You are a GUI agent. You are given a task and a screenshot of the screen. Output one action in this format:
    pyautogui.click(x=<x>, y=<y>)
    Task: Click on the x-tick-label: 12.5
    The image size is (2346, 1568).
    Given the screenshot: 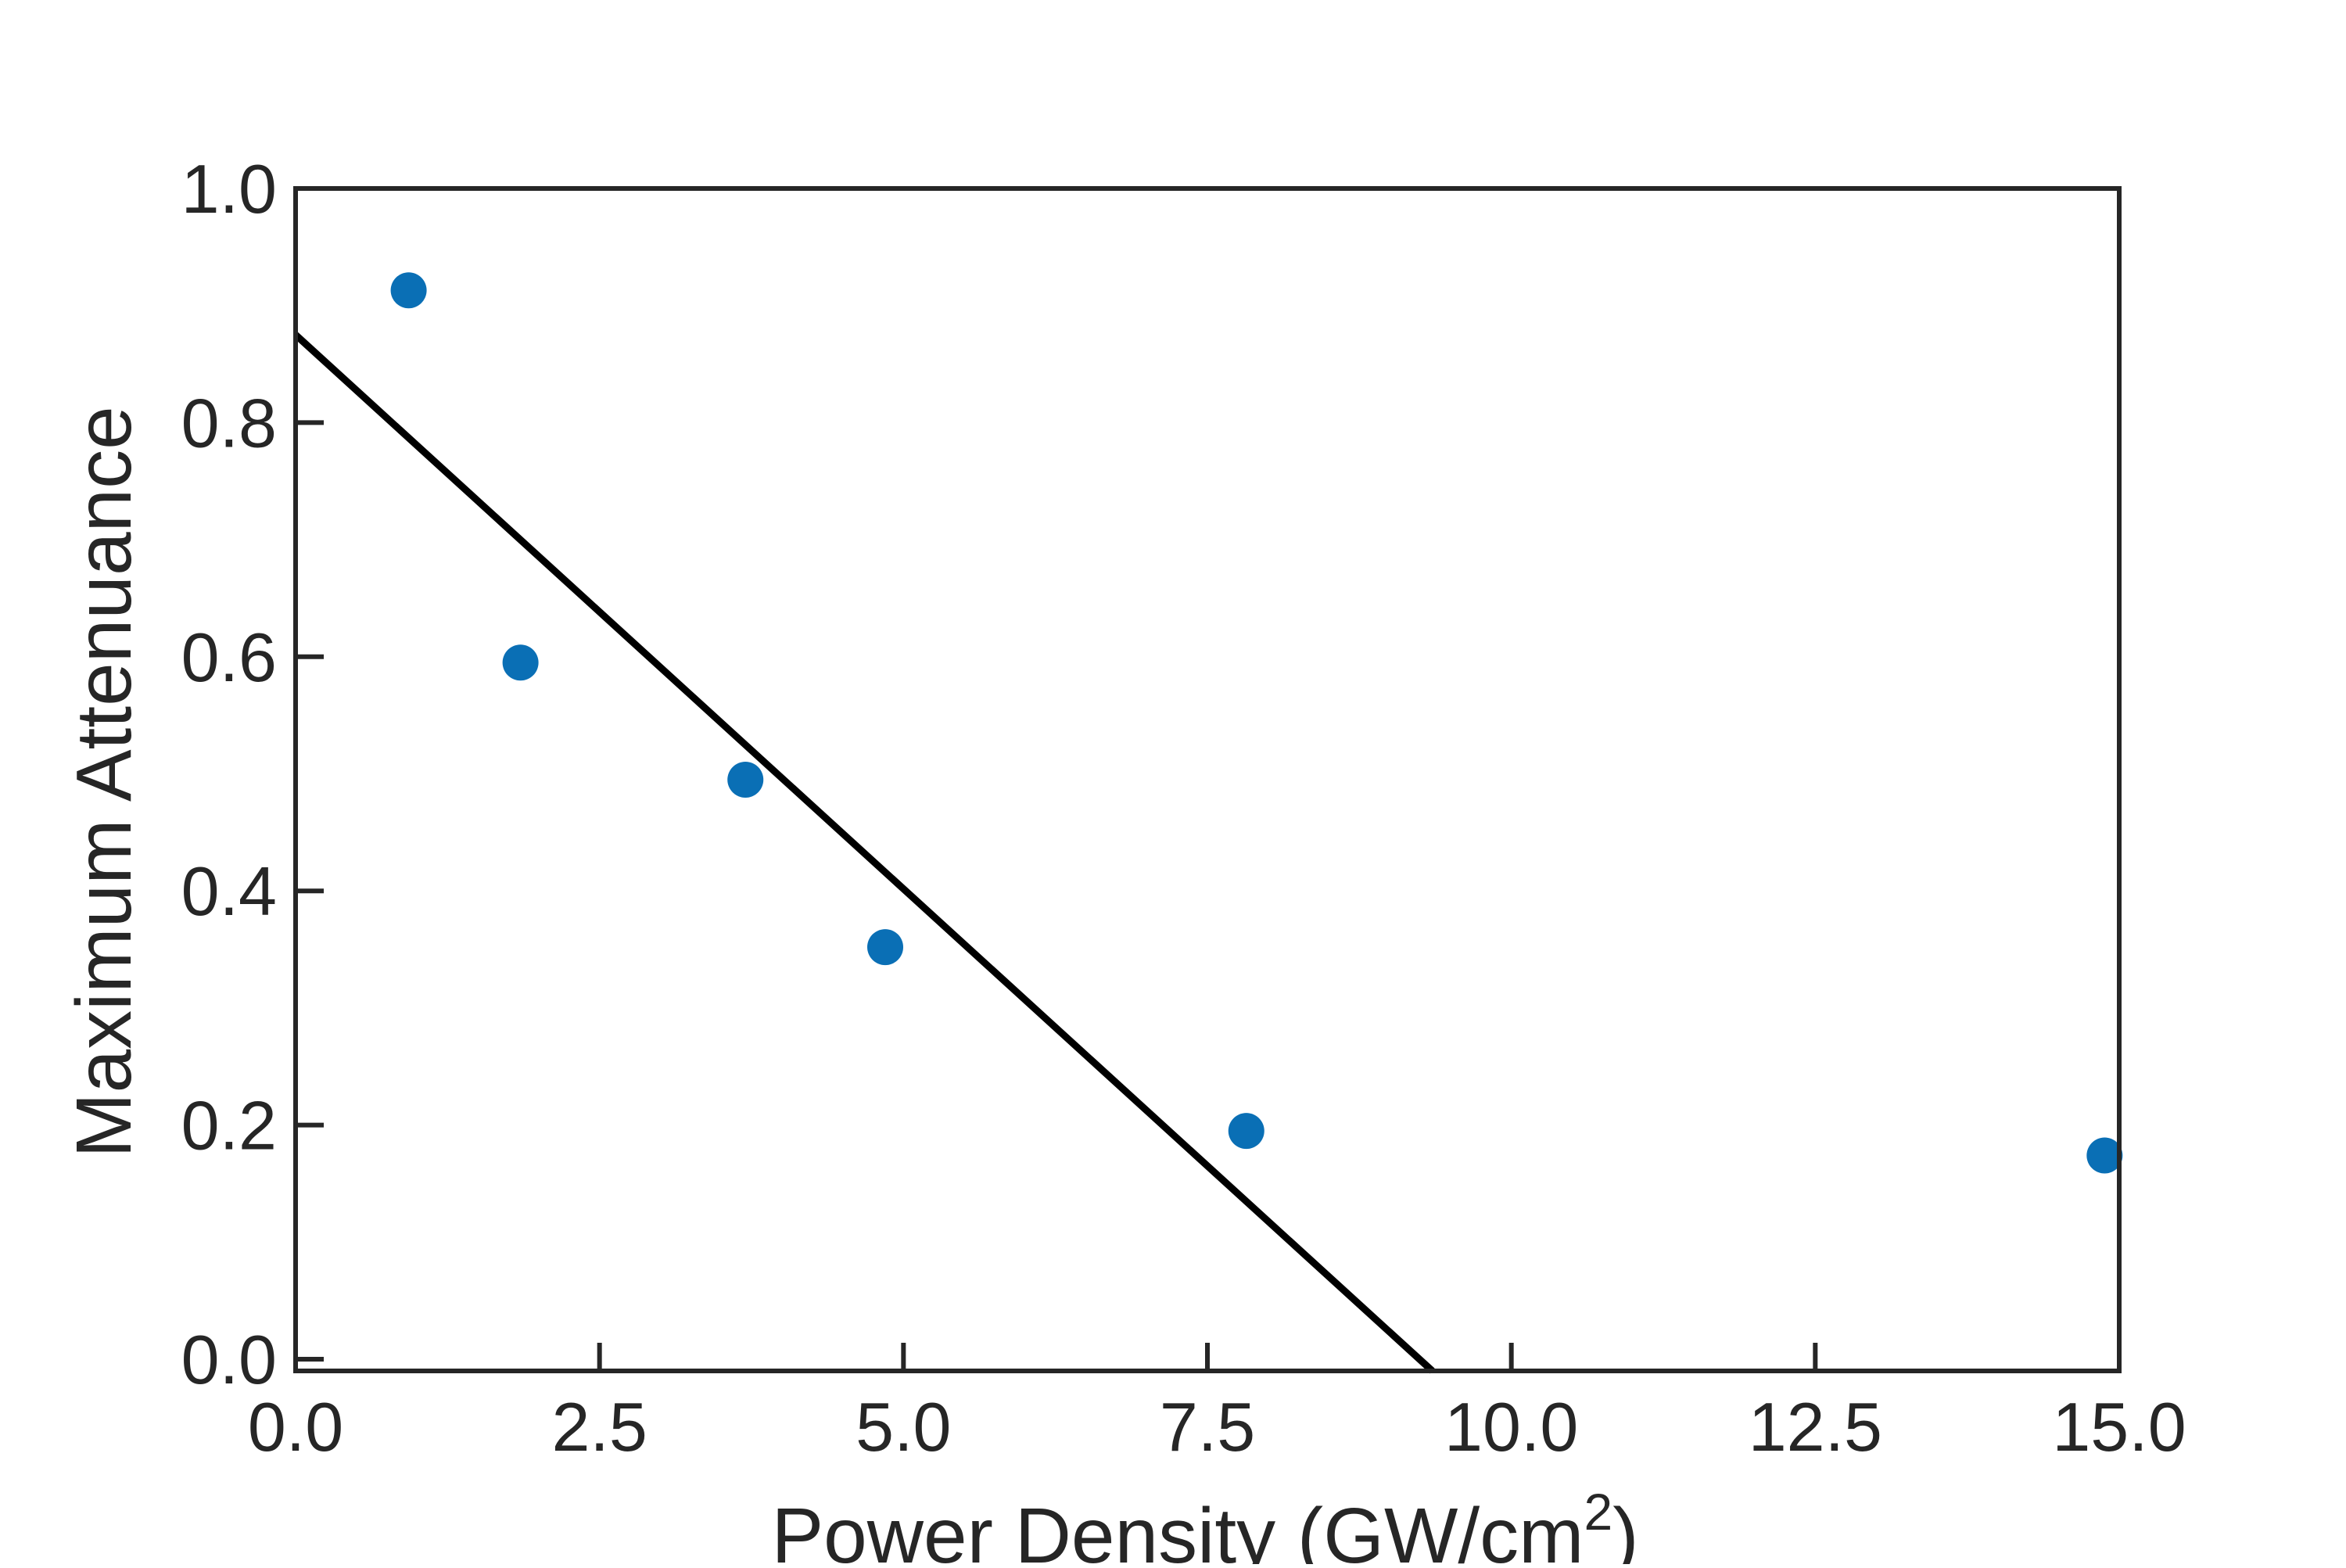 What is the action you would take?
    pyautogui.click(x=1816, y=1427)
    